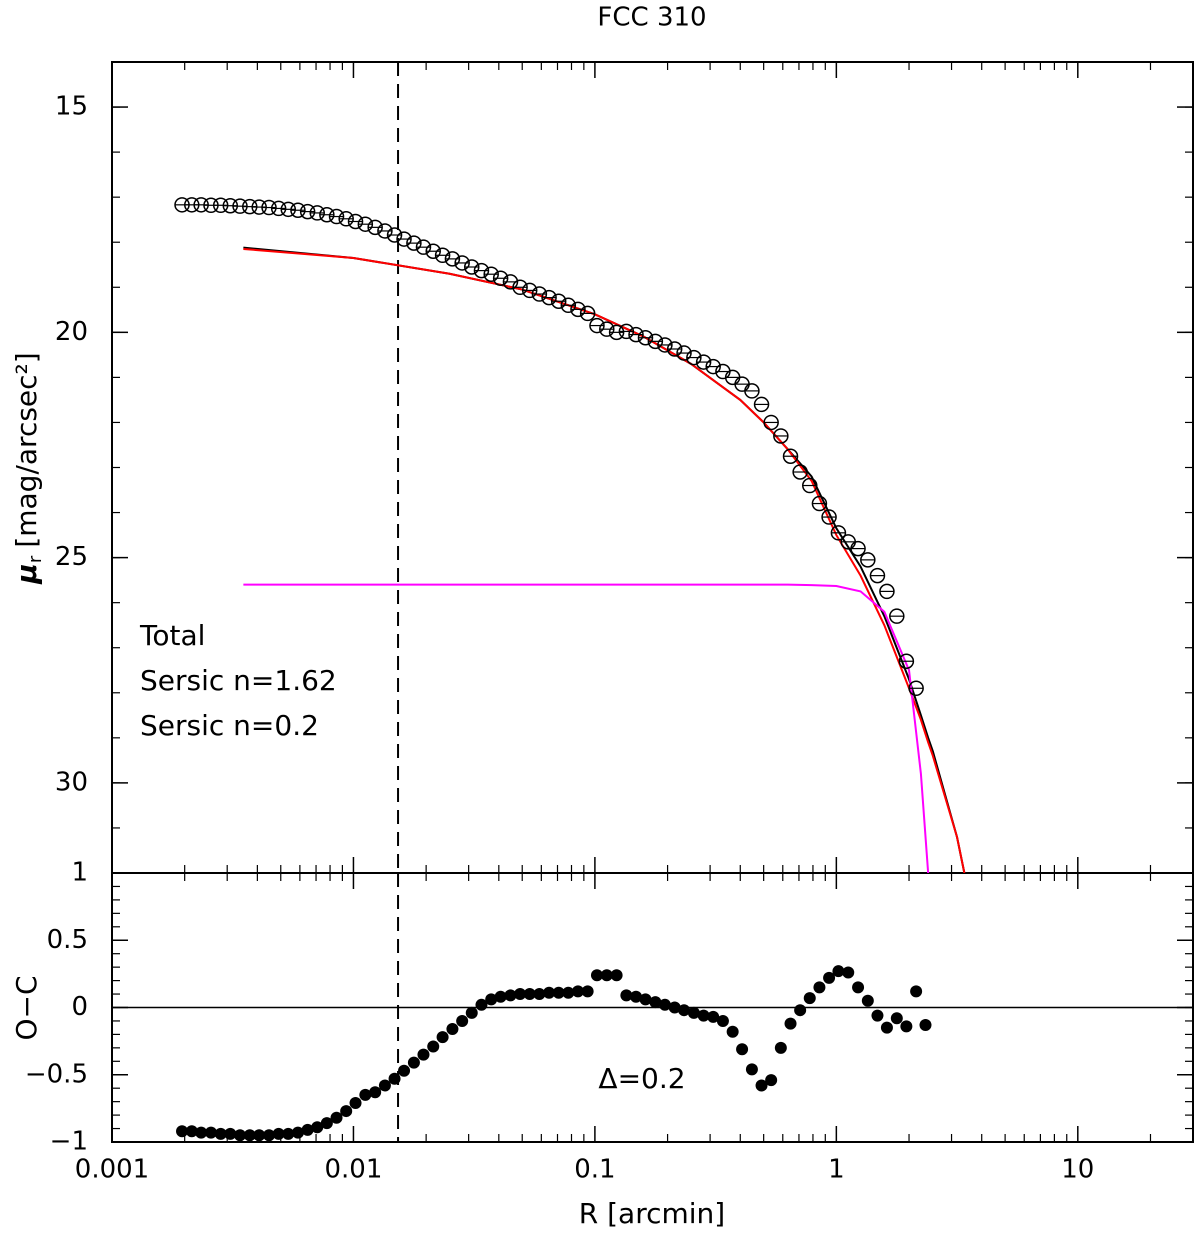 This screenshot has width=1200, height=1234. Describe the element at coordinates (354, 1170) in the screenshot. I see `x-tick-label: 0.01` at that location.